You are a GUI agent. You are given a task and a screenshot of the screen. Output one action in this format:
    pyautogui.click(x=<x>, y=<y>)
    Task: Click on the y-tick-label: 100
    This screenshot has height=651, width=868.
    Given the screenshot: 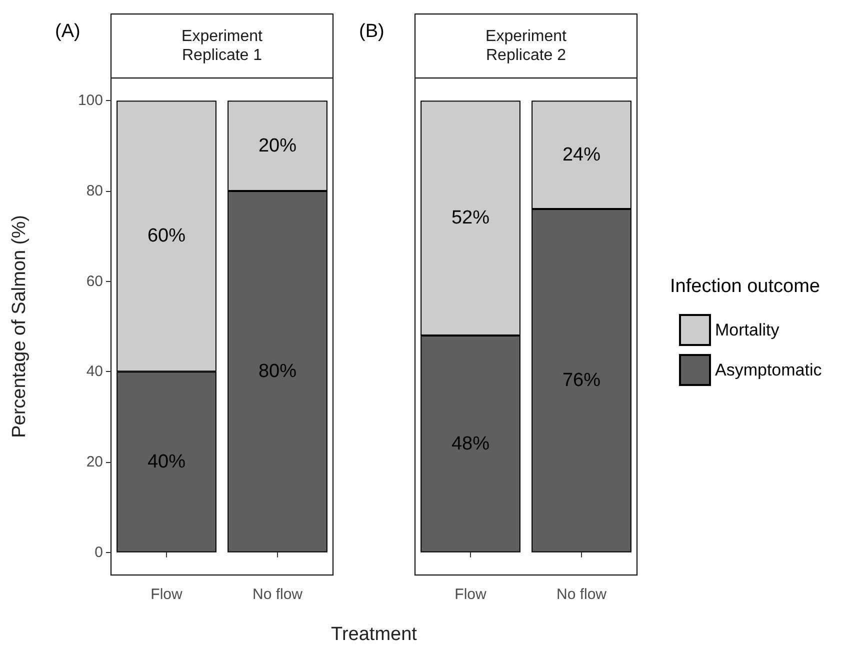 What is the action you would take?
    pyautogui.click(x=90, y=101)
    